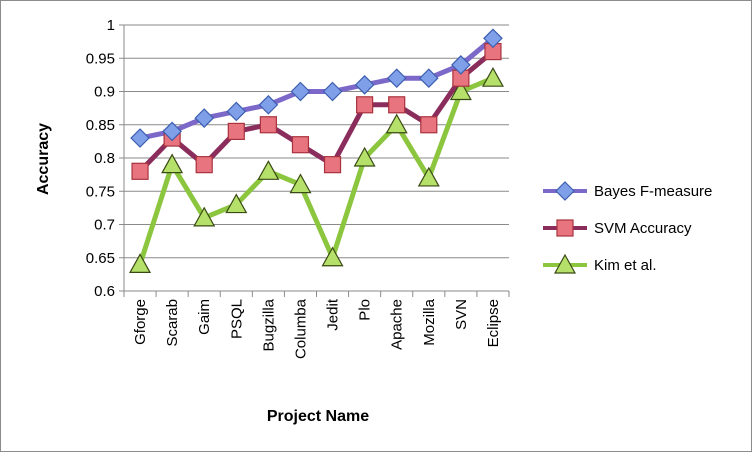  I want to click on legend-item: Kim et al., so click(600, 263).